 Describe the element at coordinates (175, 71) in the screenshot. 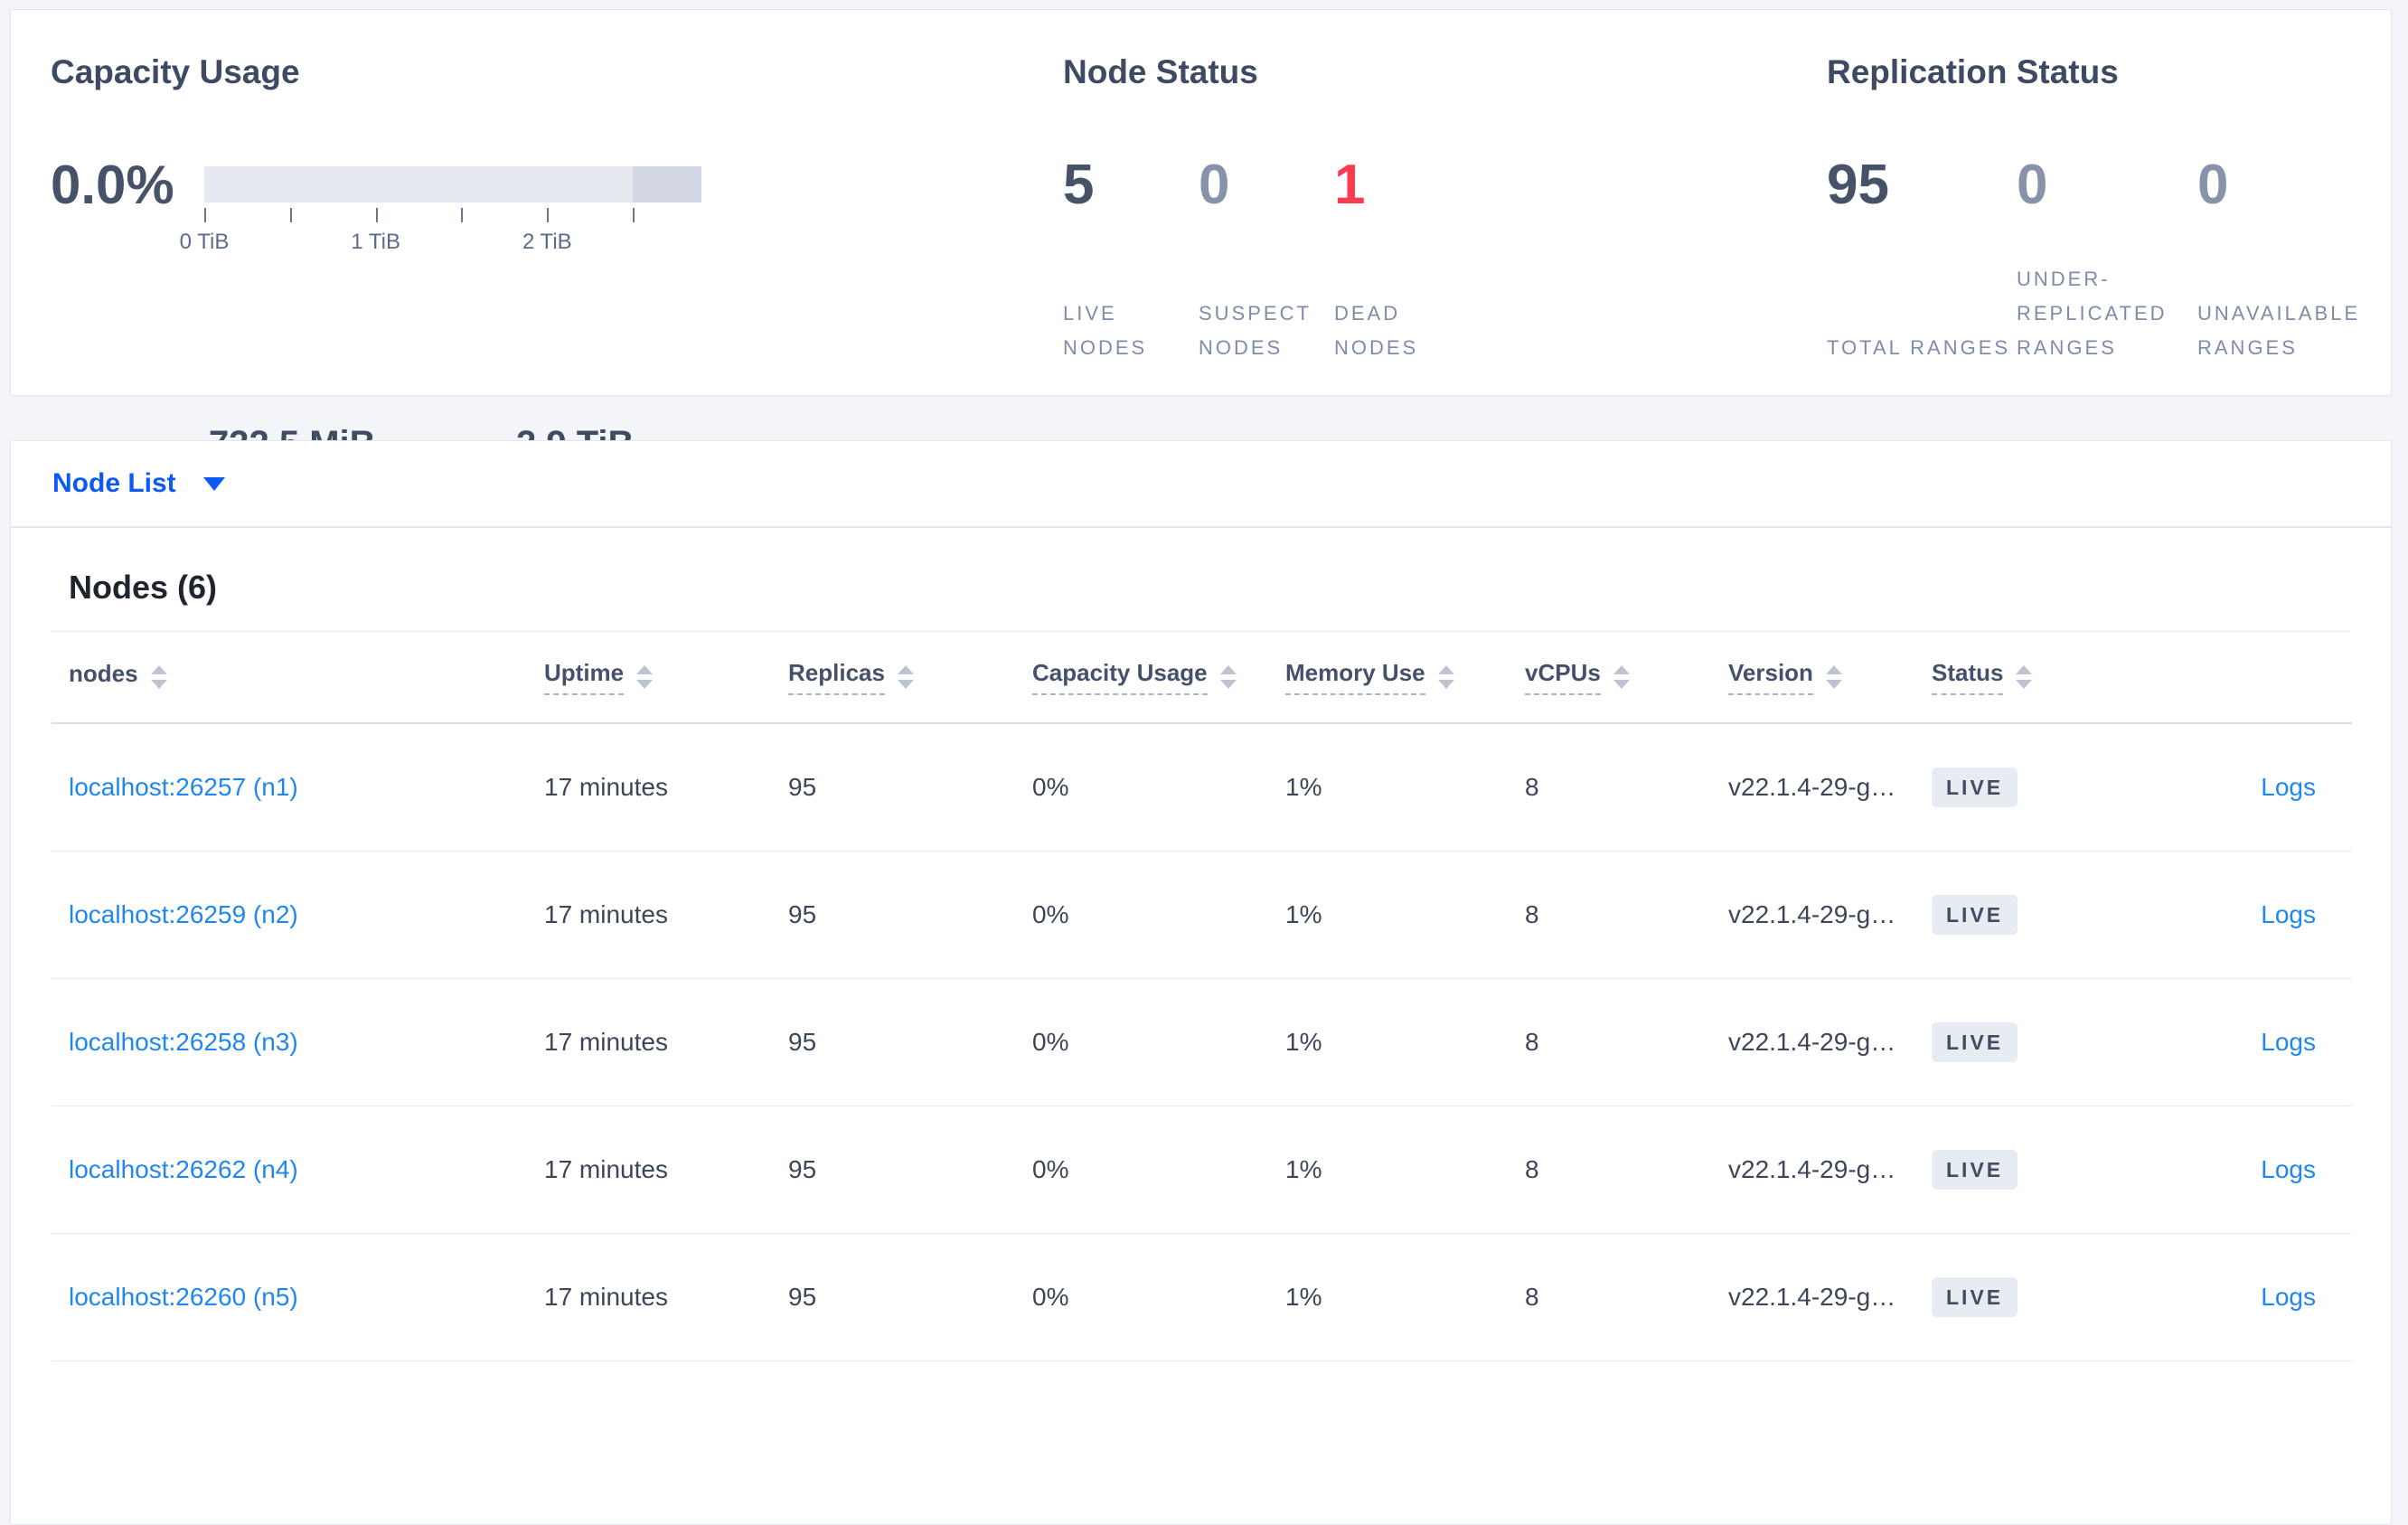

I see `capacity-usage-title: Capacity Usage` at that location.